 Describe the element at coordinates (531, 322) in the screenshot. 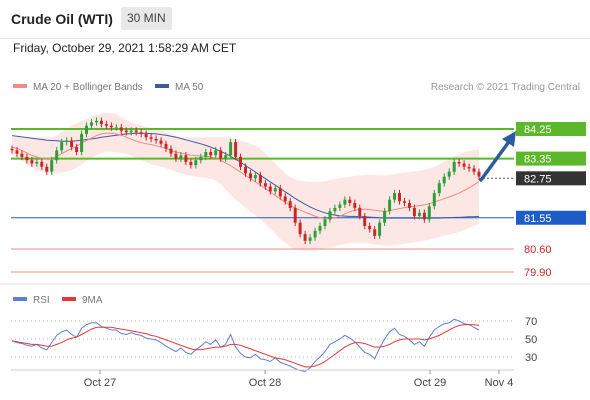

I see `rsi-tick-70: 70` at that location.